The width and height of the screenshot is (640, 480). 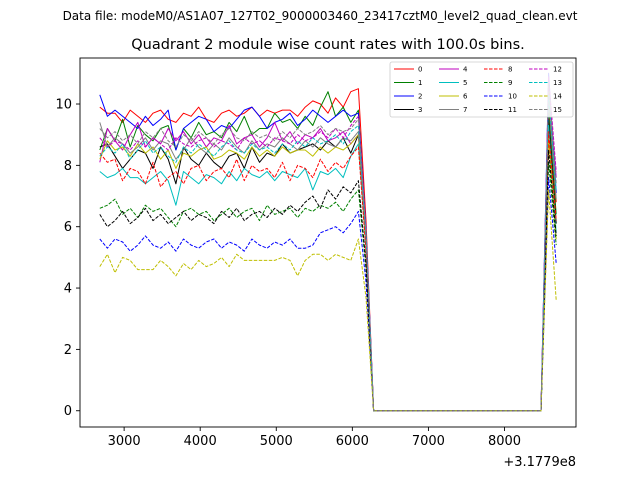 What do you see at coordinates (557, 97) in the screenshot?
I see `legend-label-14: 14` at bounding box center [557, 97].